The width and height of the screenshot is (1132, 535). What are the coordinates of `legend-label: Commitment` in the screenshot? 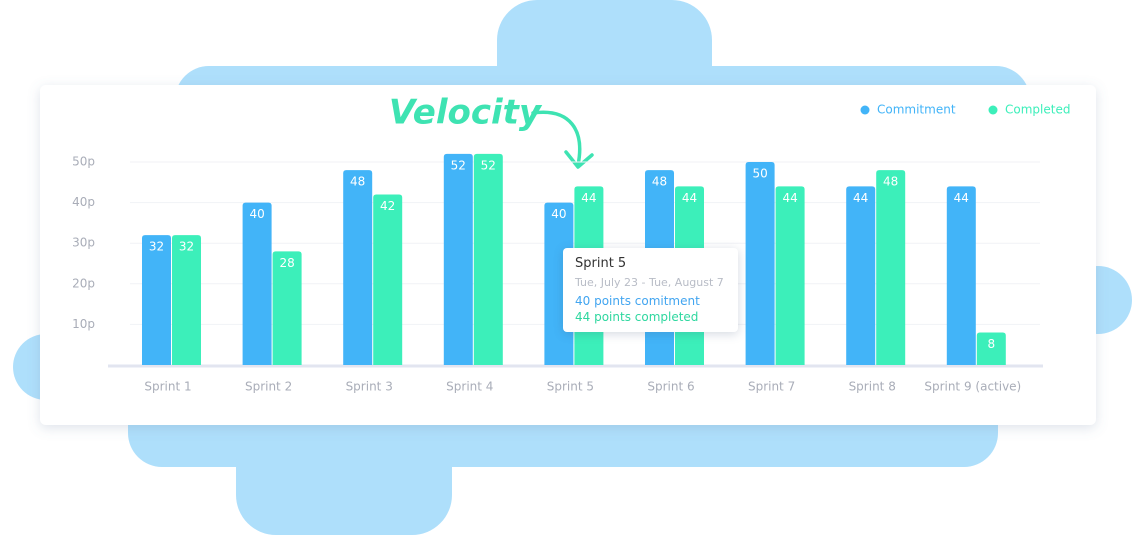 It's located at (916, 110).